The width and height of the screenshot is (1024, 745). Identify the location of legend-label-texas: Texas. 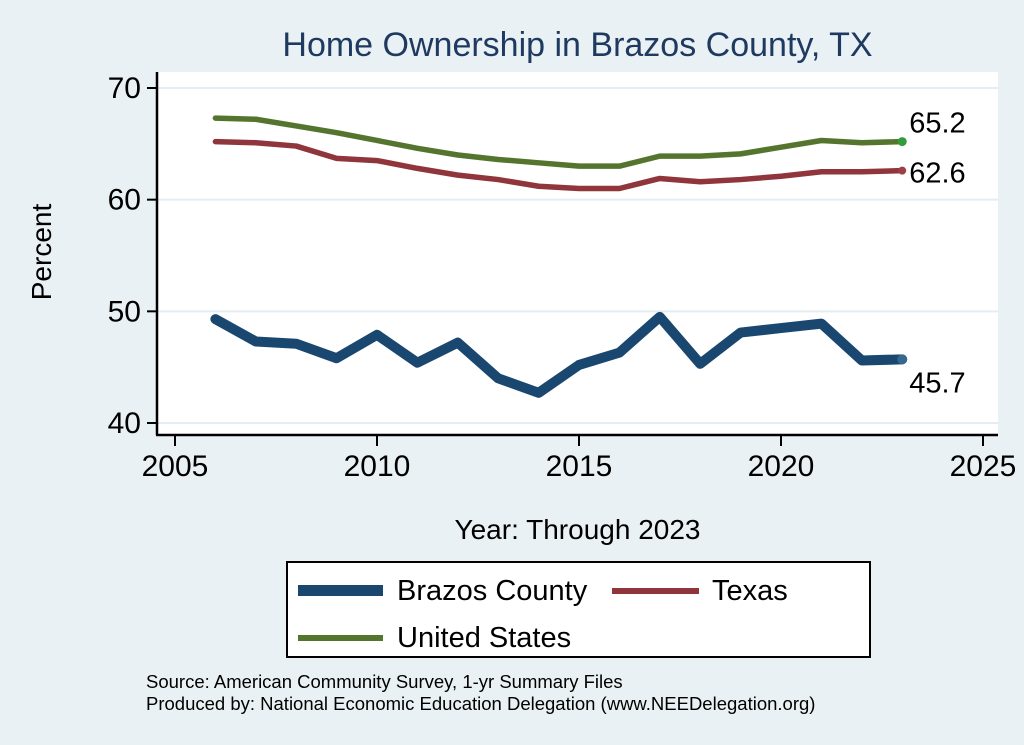
(750, 591).